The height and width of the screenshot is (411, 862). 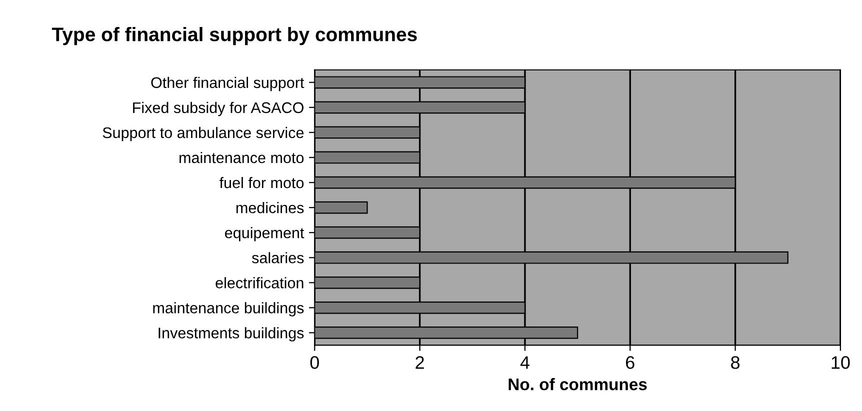 What do you see at coordinates (314, 362) in the screenshot?
I see `x-tick-label: 0` at bounding box center [314, 362].